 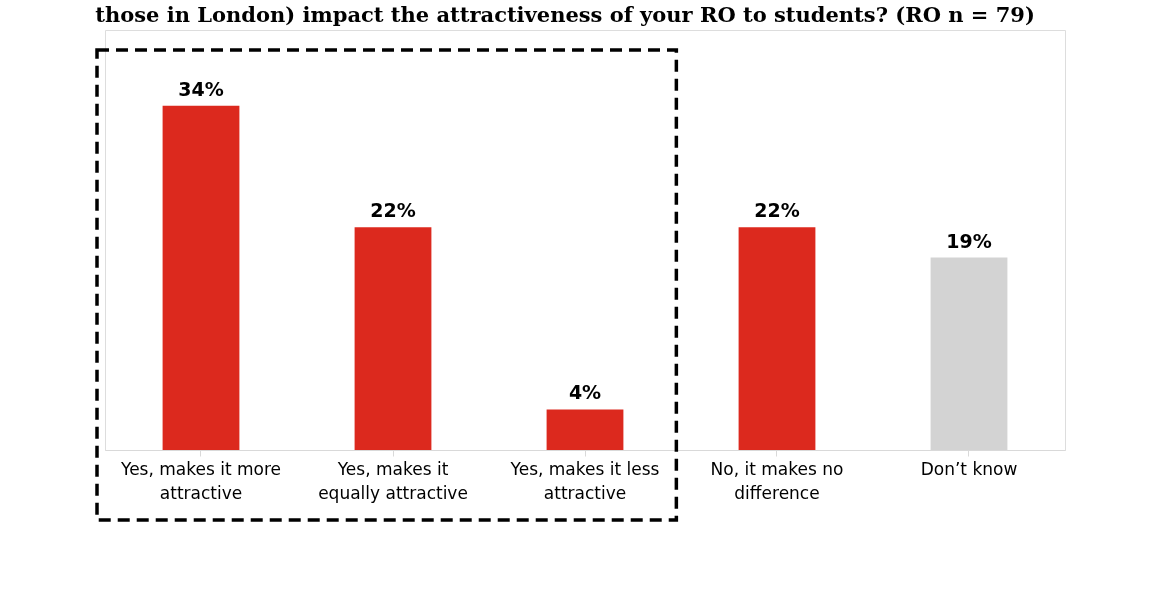 What do you see at coordinates (200, 481) in the screenshot?
I see `x-tick-label: Yes, makes it more attractive` at bounding box center [200, 481].